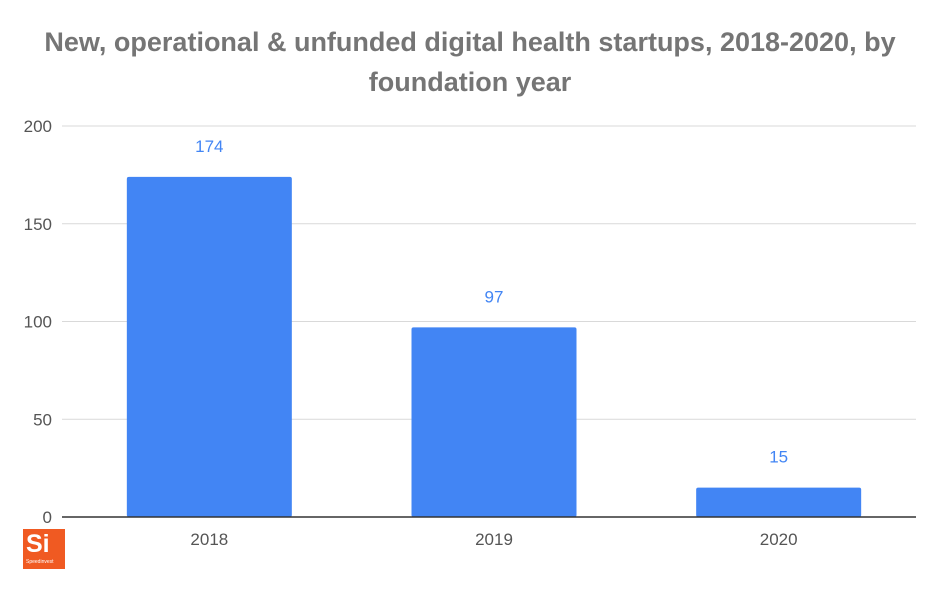  What do you see at coordinates (494, 422) in the screenshot?
I see `bar-2019` at bounding box center [494, 422].